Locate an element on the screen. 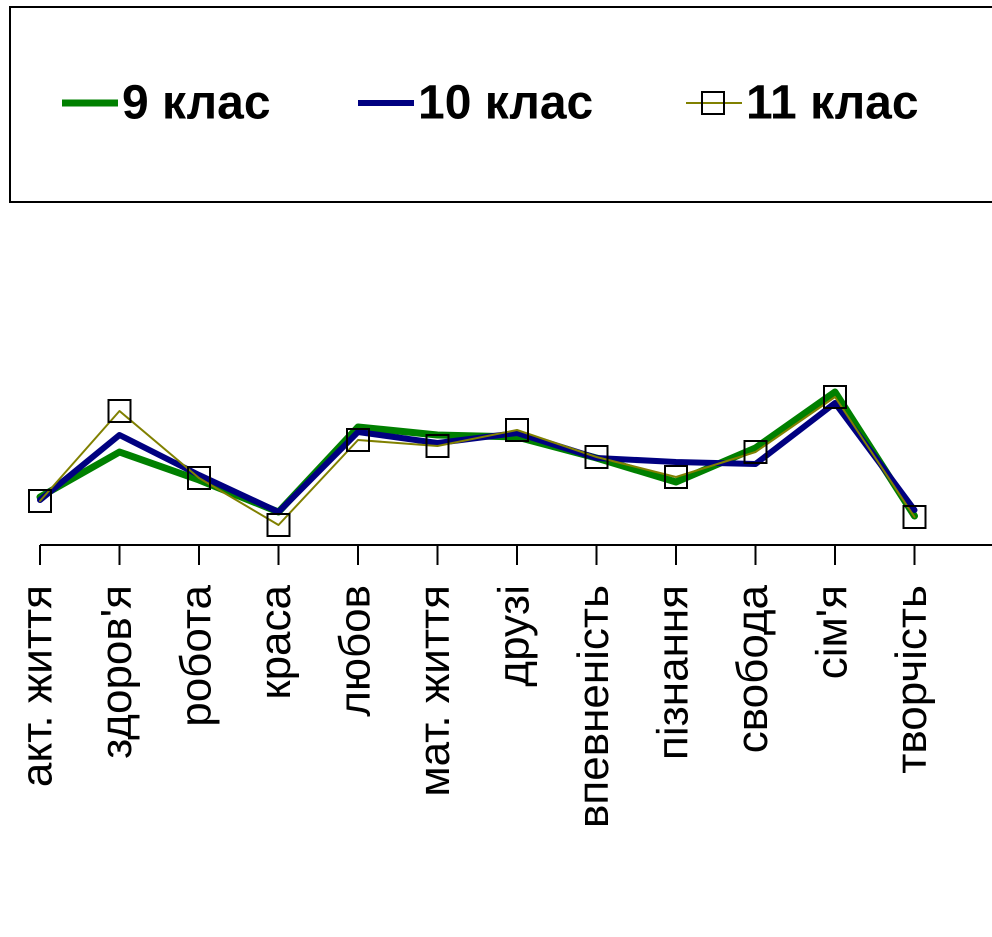  legend-label: 9 клас is located at coordinates (196, 103).